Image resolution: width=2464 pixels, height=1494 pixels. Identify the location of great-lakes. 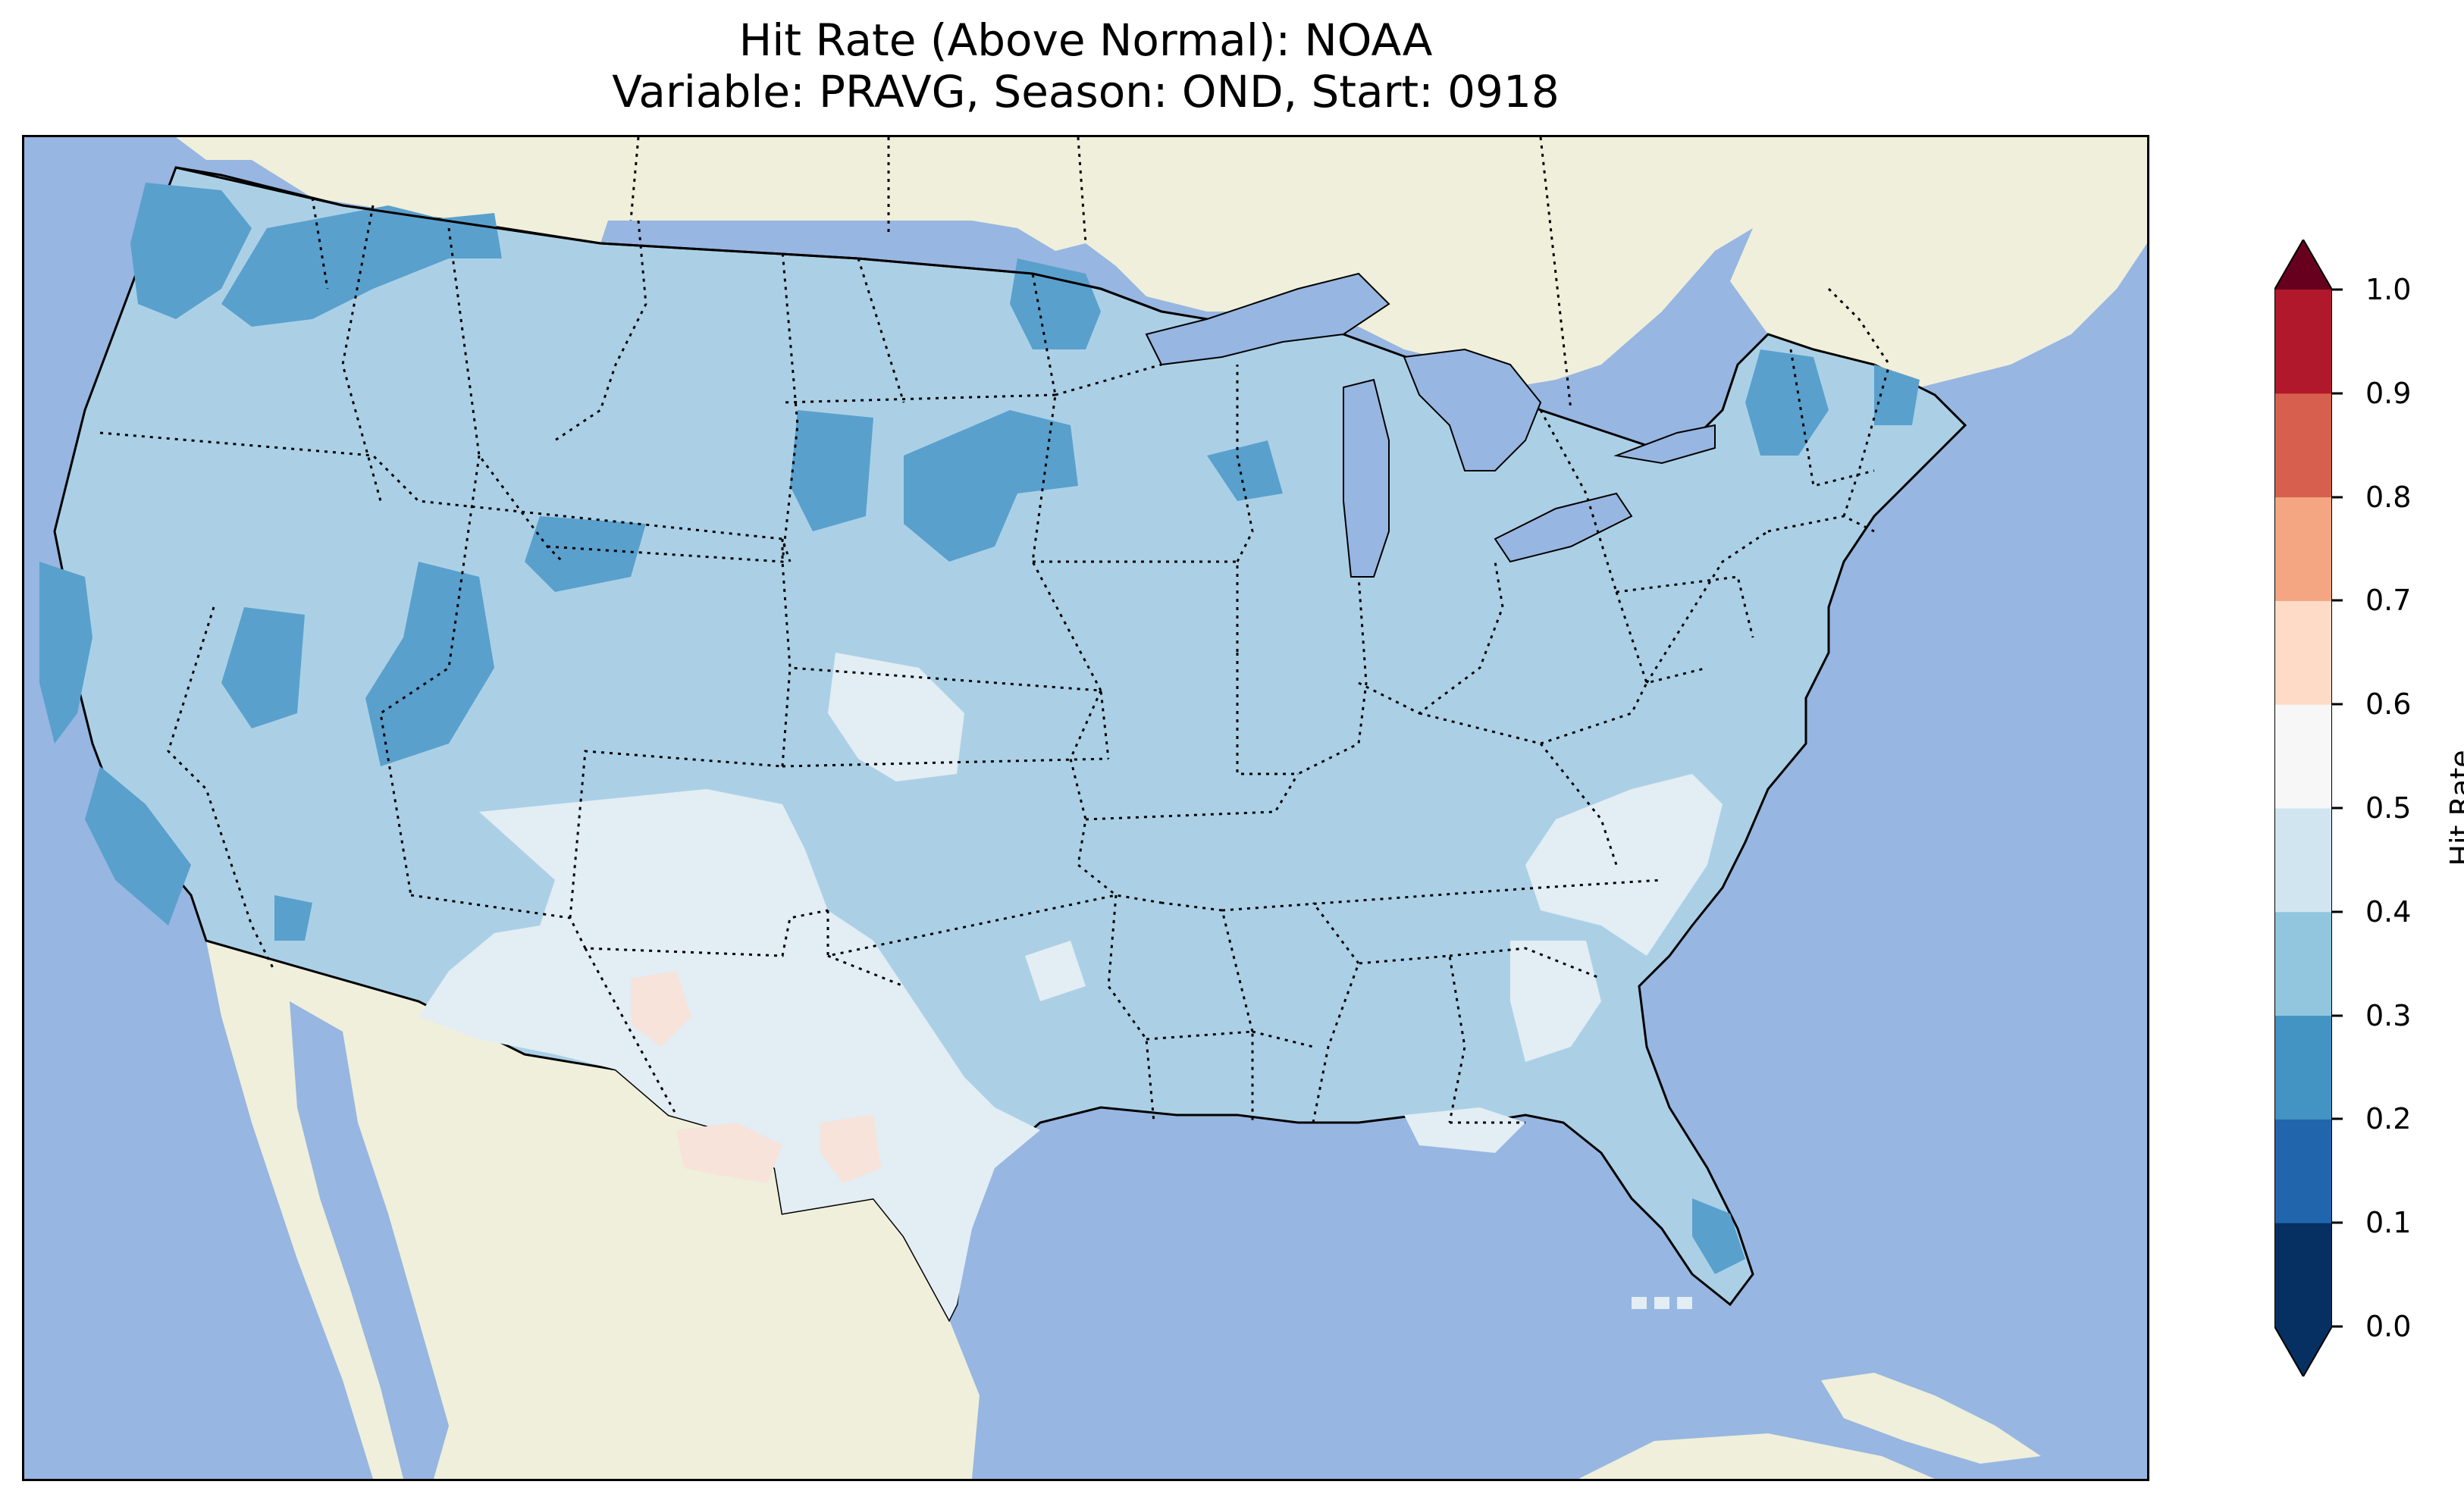
(1431, 425).